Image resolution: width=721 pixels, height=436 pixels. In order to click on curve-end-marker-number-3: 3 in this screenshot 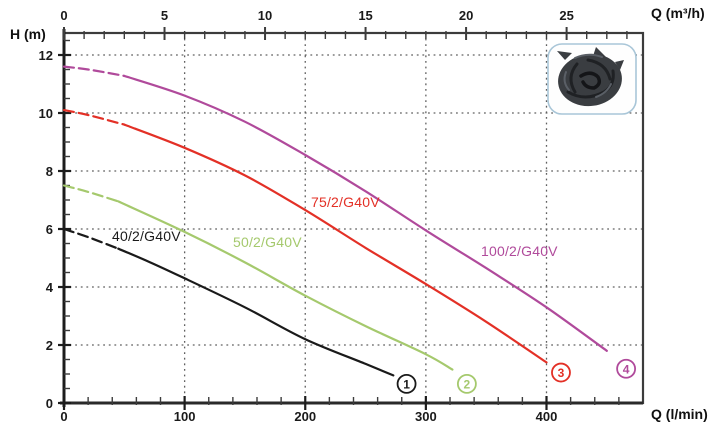, I will do `click(561, 373)`.